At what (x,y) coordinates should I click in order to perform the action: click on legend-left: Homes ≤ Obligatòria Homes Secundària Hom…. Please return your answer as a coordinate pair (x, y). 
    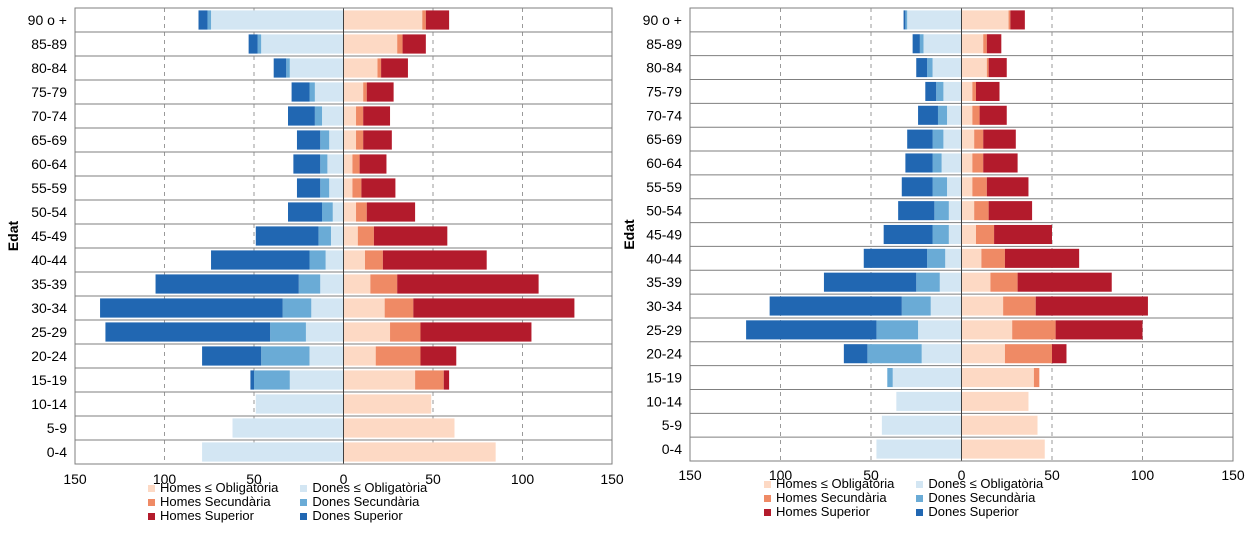
    Looking at the image, I should click on (287, 502).